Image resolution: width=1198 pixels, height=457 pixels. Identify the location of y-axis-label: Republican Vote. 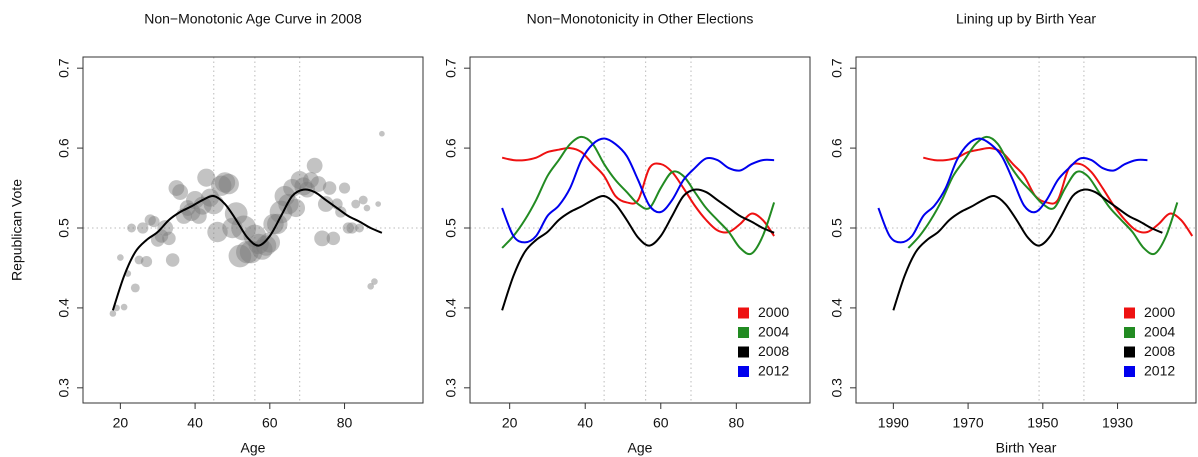
(17, 230).